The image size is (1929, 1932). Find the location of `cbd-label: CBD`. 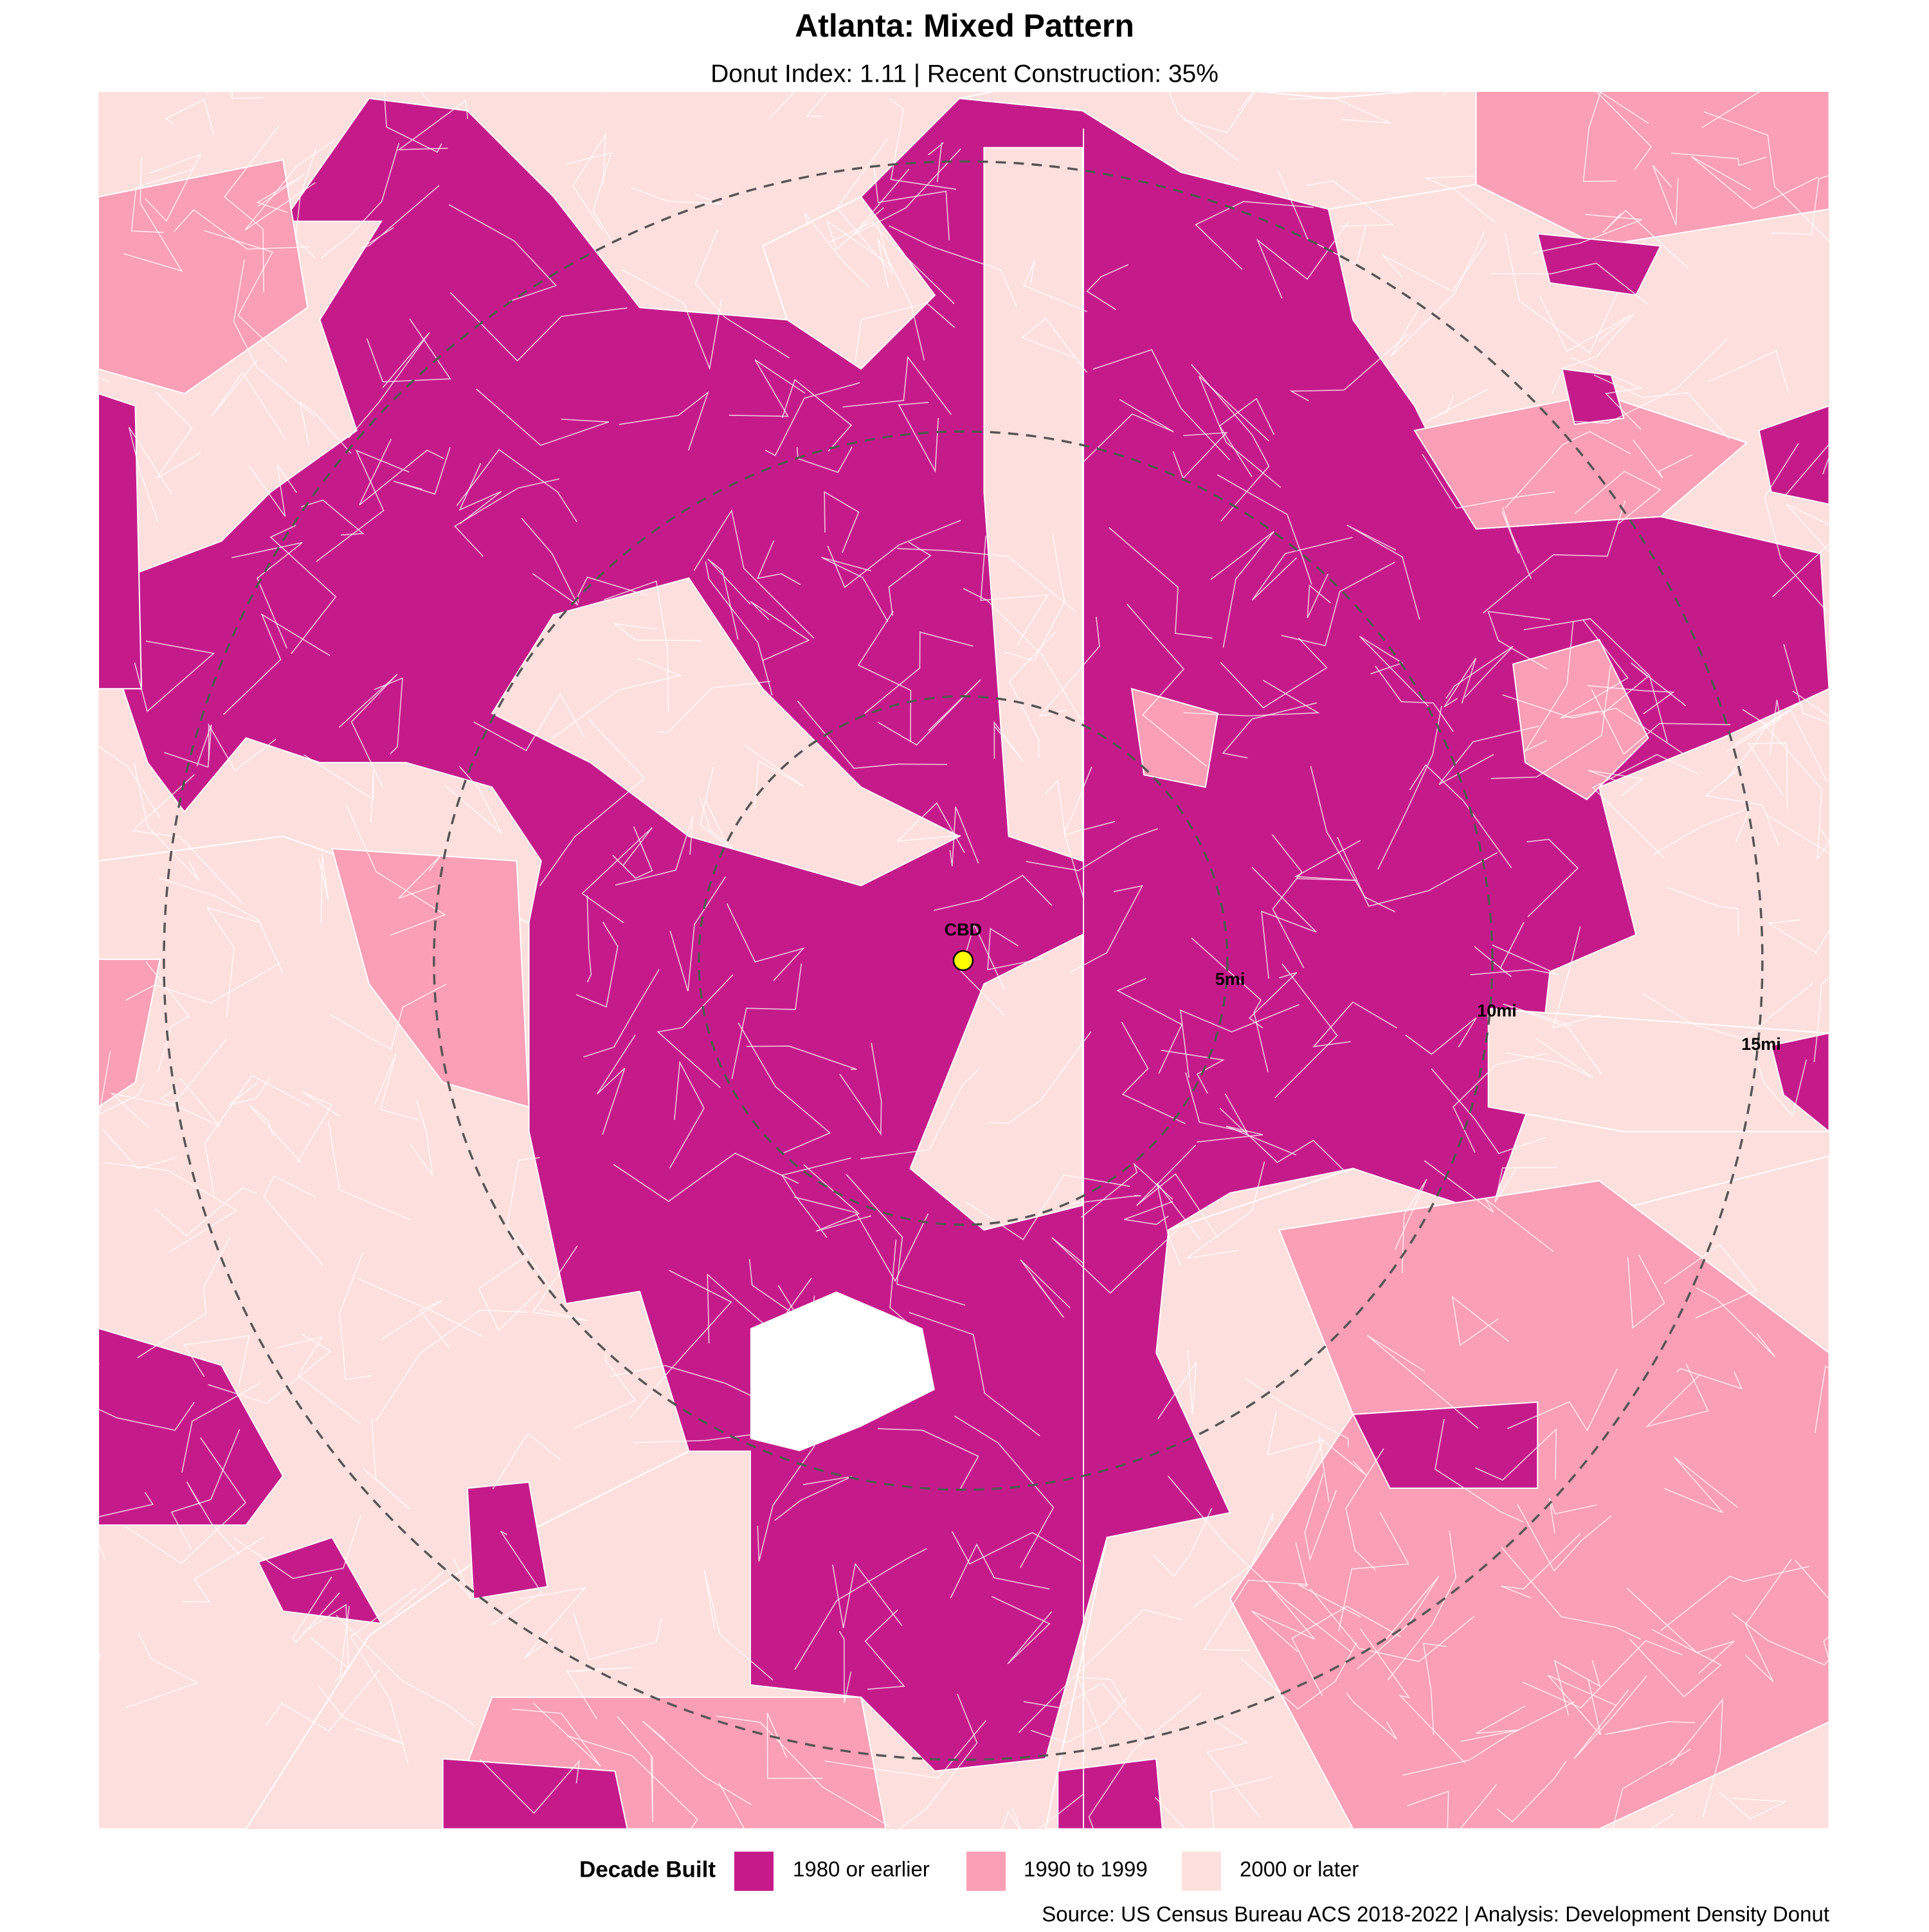

cbd-label: CBD is located at coordinates (964, 929).